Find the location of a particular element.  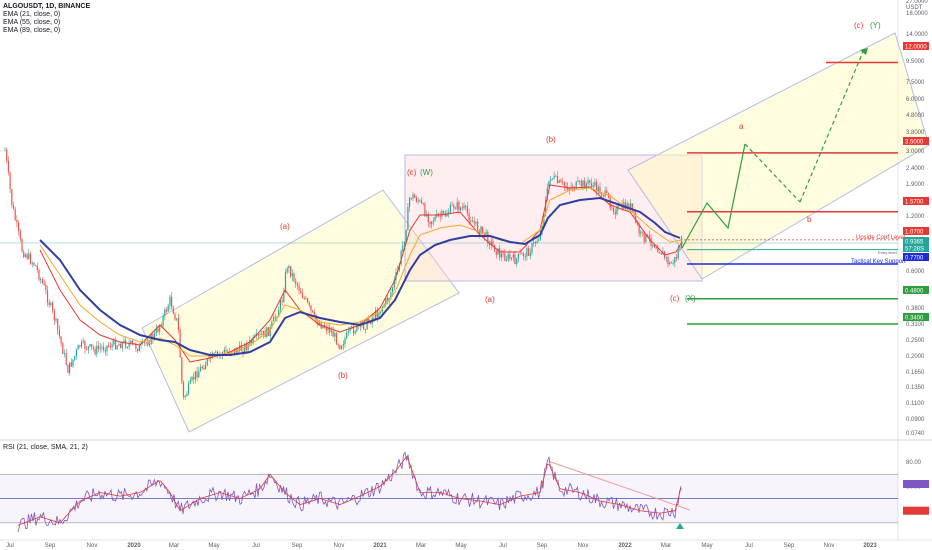

ema89-label: EMA (89, close, 0) is located at coordinates (32, 30).